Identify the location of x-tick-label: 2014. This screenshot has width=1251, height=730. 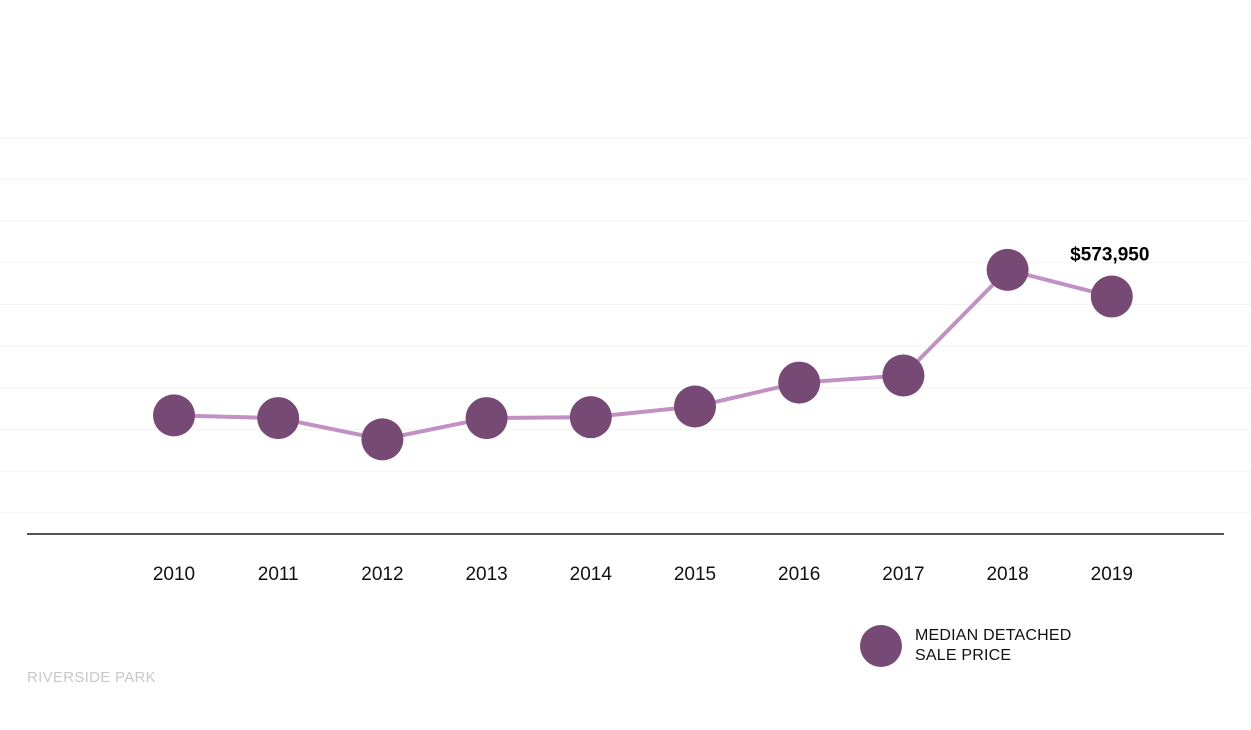
(591, 574).